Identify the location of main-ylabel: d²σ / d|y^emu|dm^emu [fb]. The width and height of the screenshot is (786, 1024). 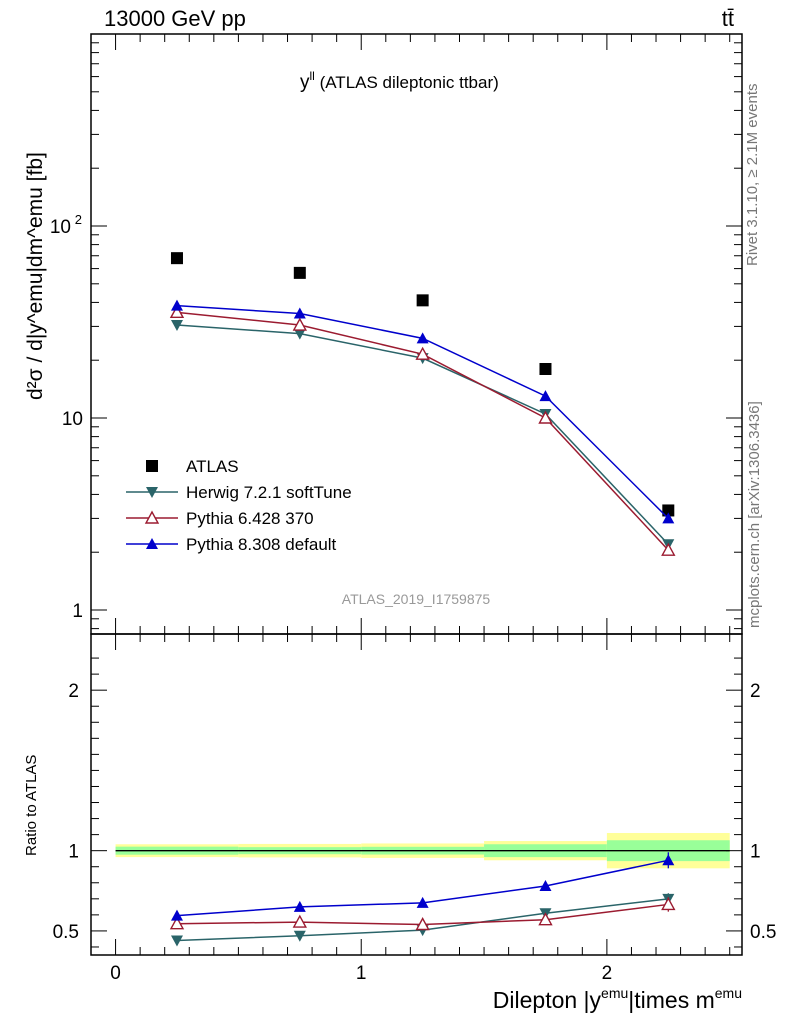
(35, 276).